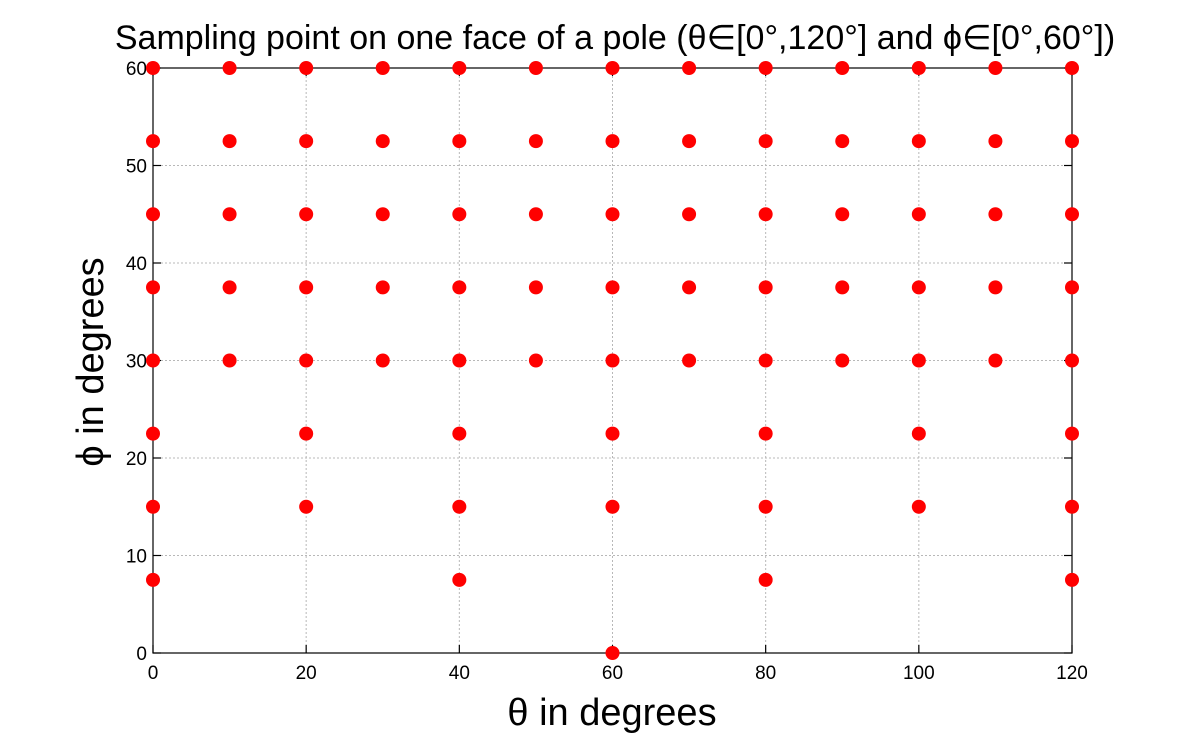 The image size is (1185, 736). I want to click on x-axis-label: θ in degrees, so click(611, 713).